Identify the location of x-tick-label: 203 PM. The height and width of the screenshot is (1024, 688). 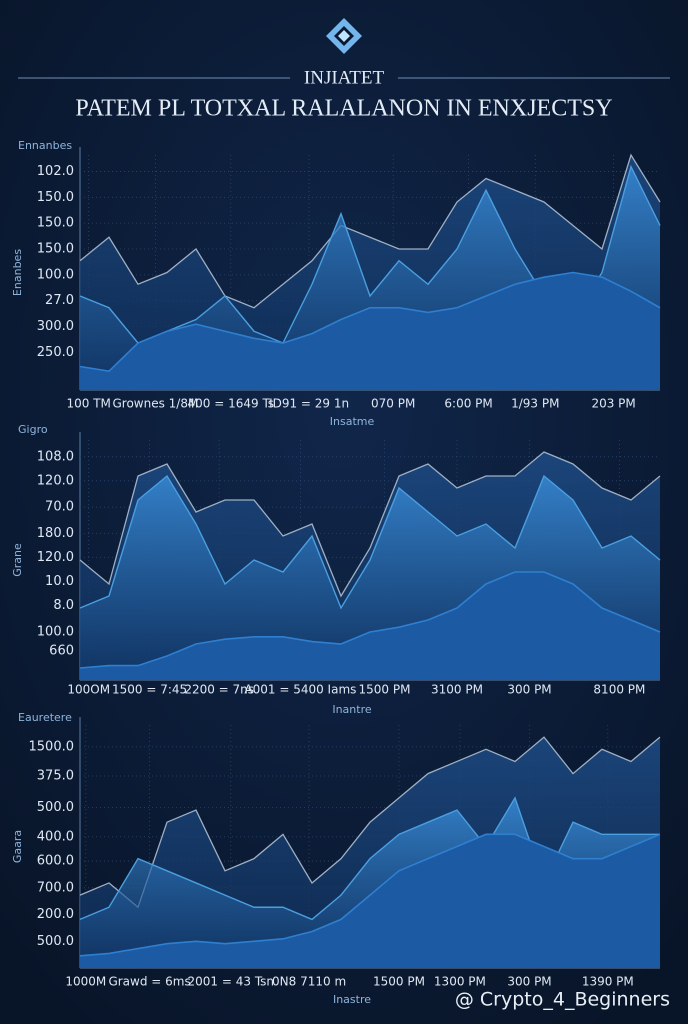
(613, 404).